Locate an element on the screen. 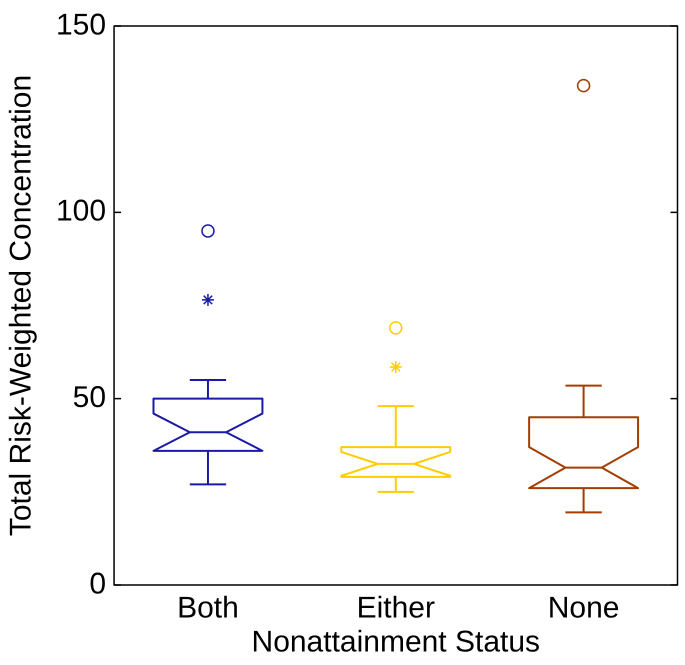  x-tick-label: Either is located at coordinates (395, 607).